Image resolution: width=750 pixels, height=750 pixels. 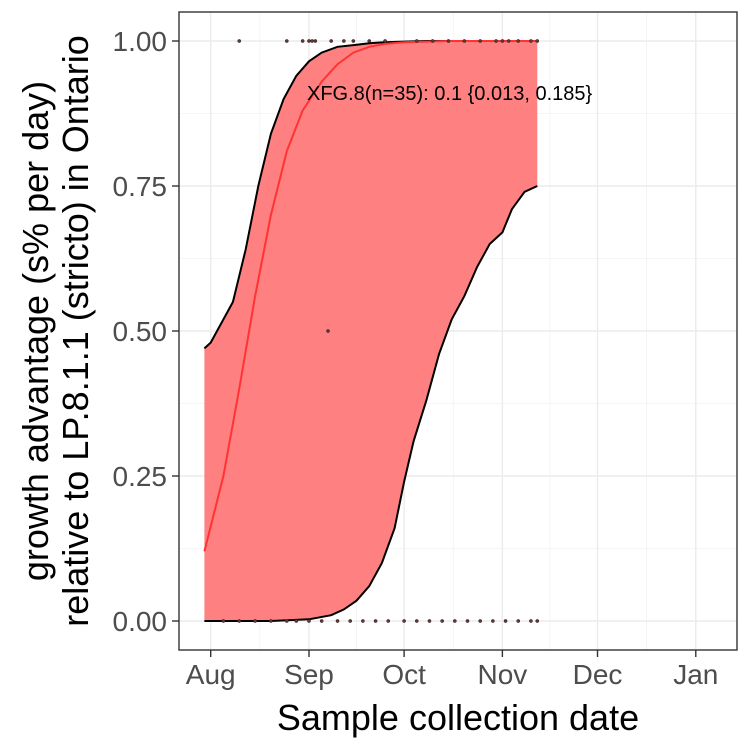 What do you see at coordinates (450, 94) in the screenshot?
I see `annotation-label: XFG.8(n=35): 0.1 {0.013, 0.185}` at bounding box center [450, 94].